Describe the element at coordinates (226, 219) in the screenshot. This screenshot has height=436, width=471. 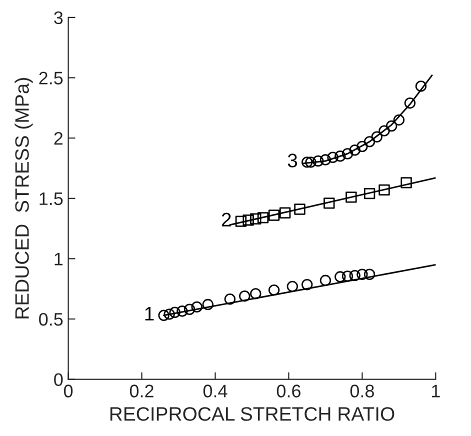
I see `series-label: 2` at that location.